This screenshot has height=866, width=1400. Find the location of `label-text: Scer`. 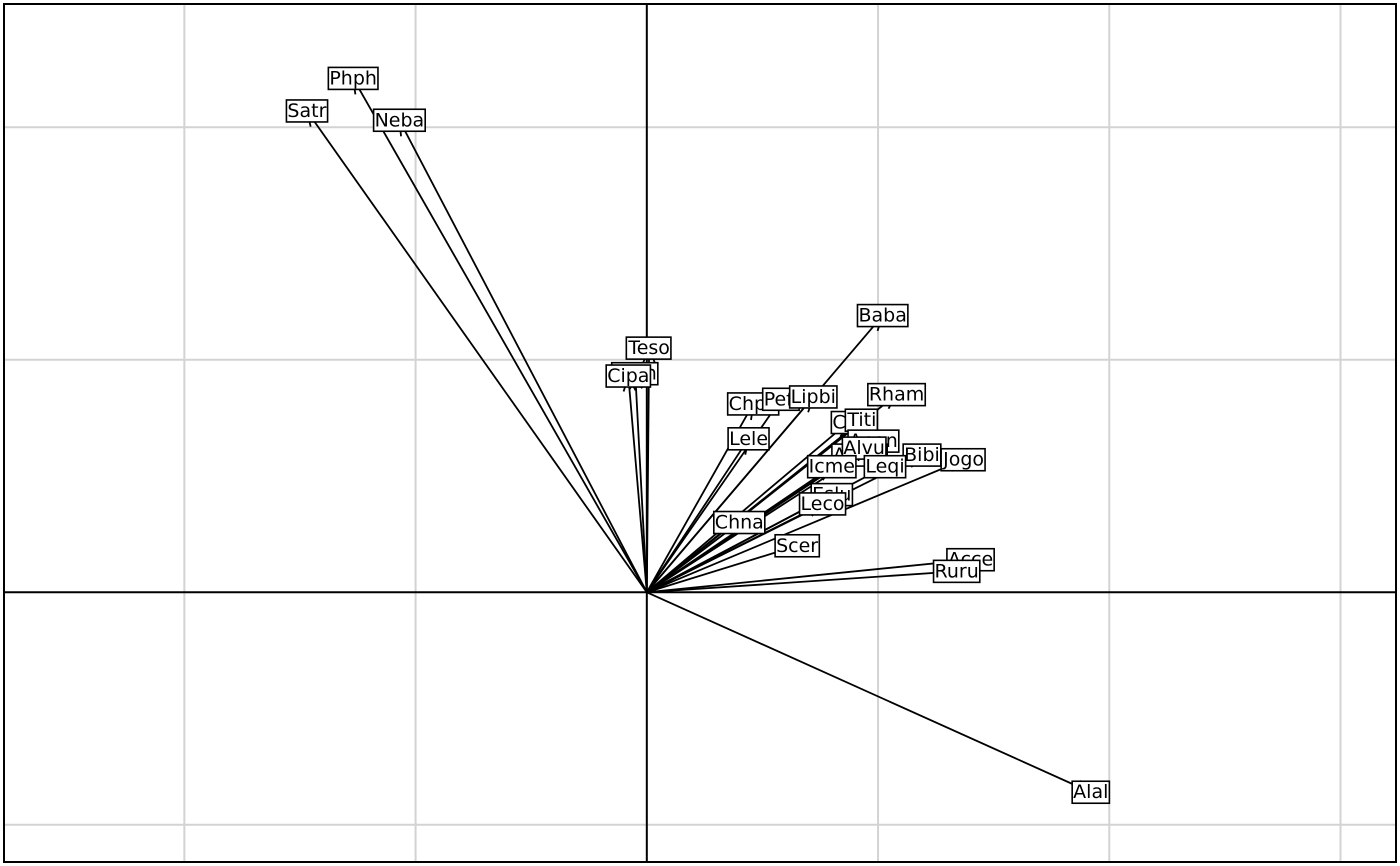

label-text: Scer is located at coordinates (797, 546).